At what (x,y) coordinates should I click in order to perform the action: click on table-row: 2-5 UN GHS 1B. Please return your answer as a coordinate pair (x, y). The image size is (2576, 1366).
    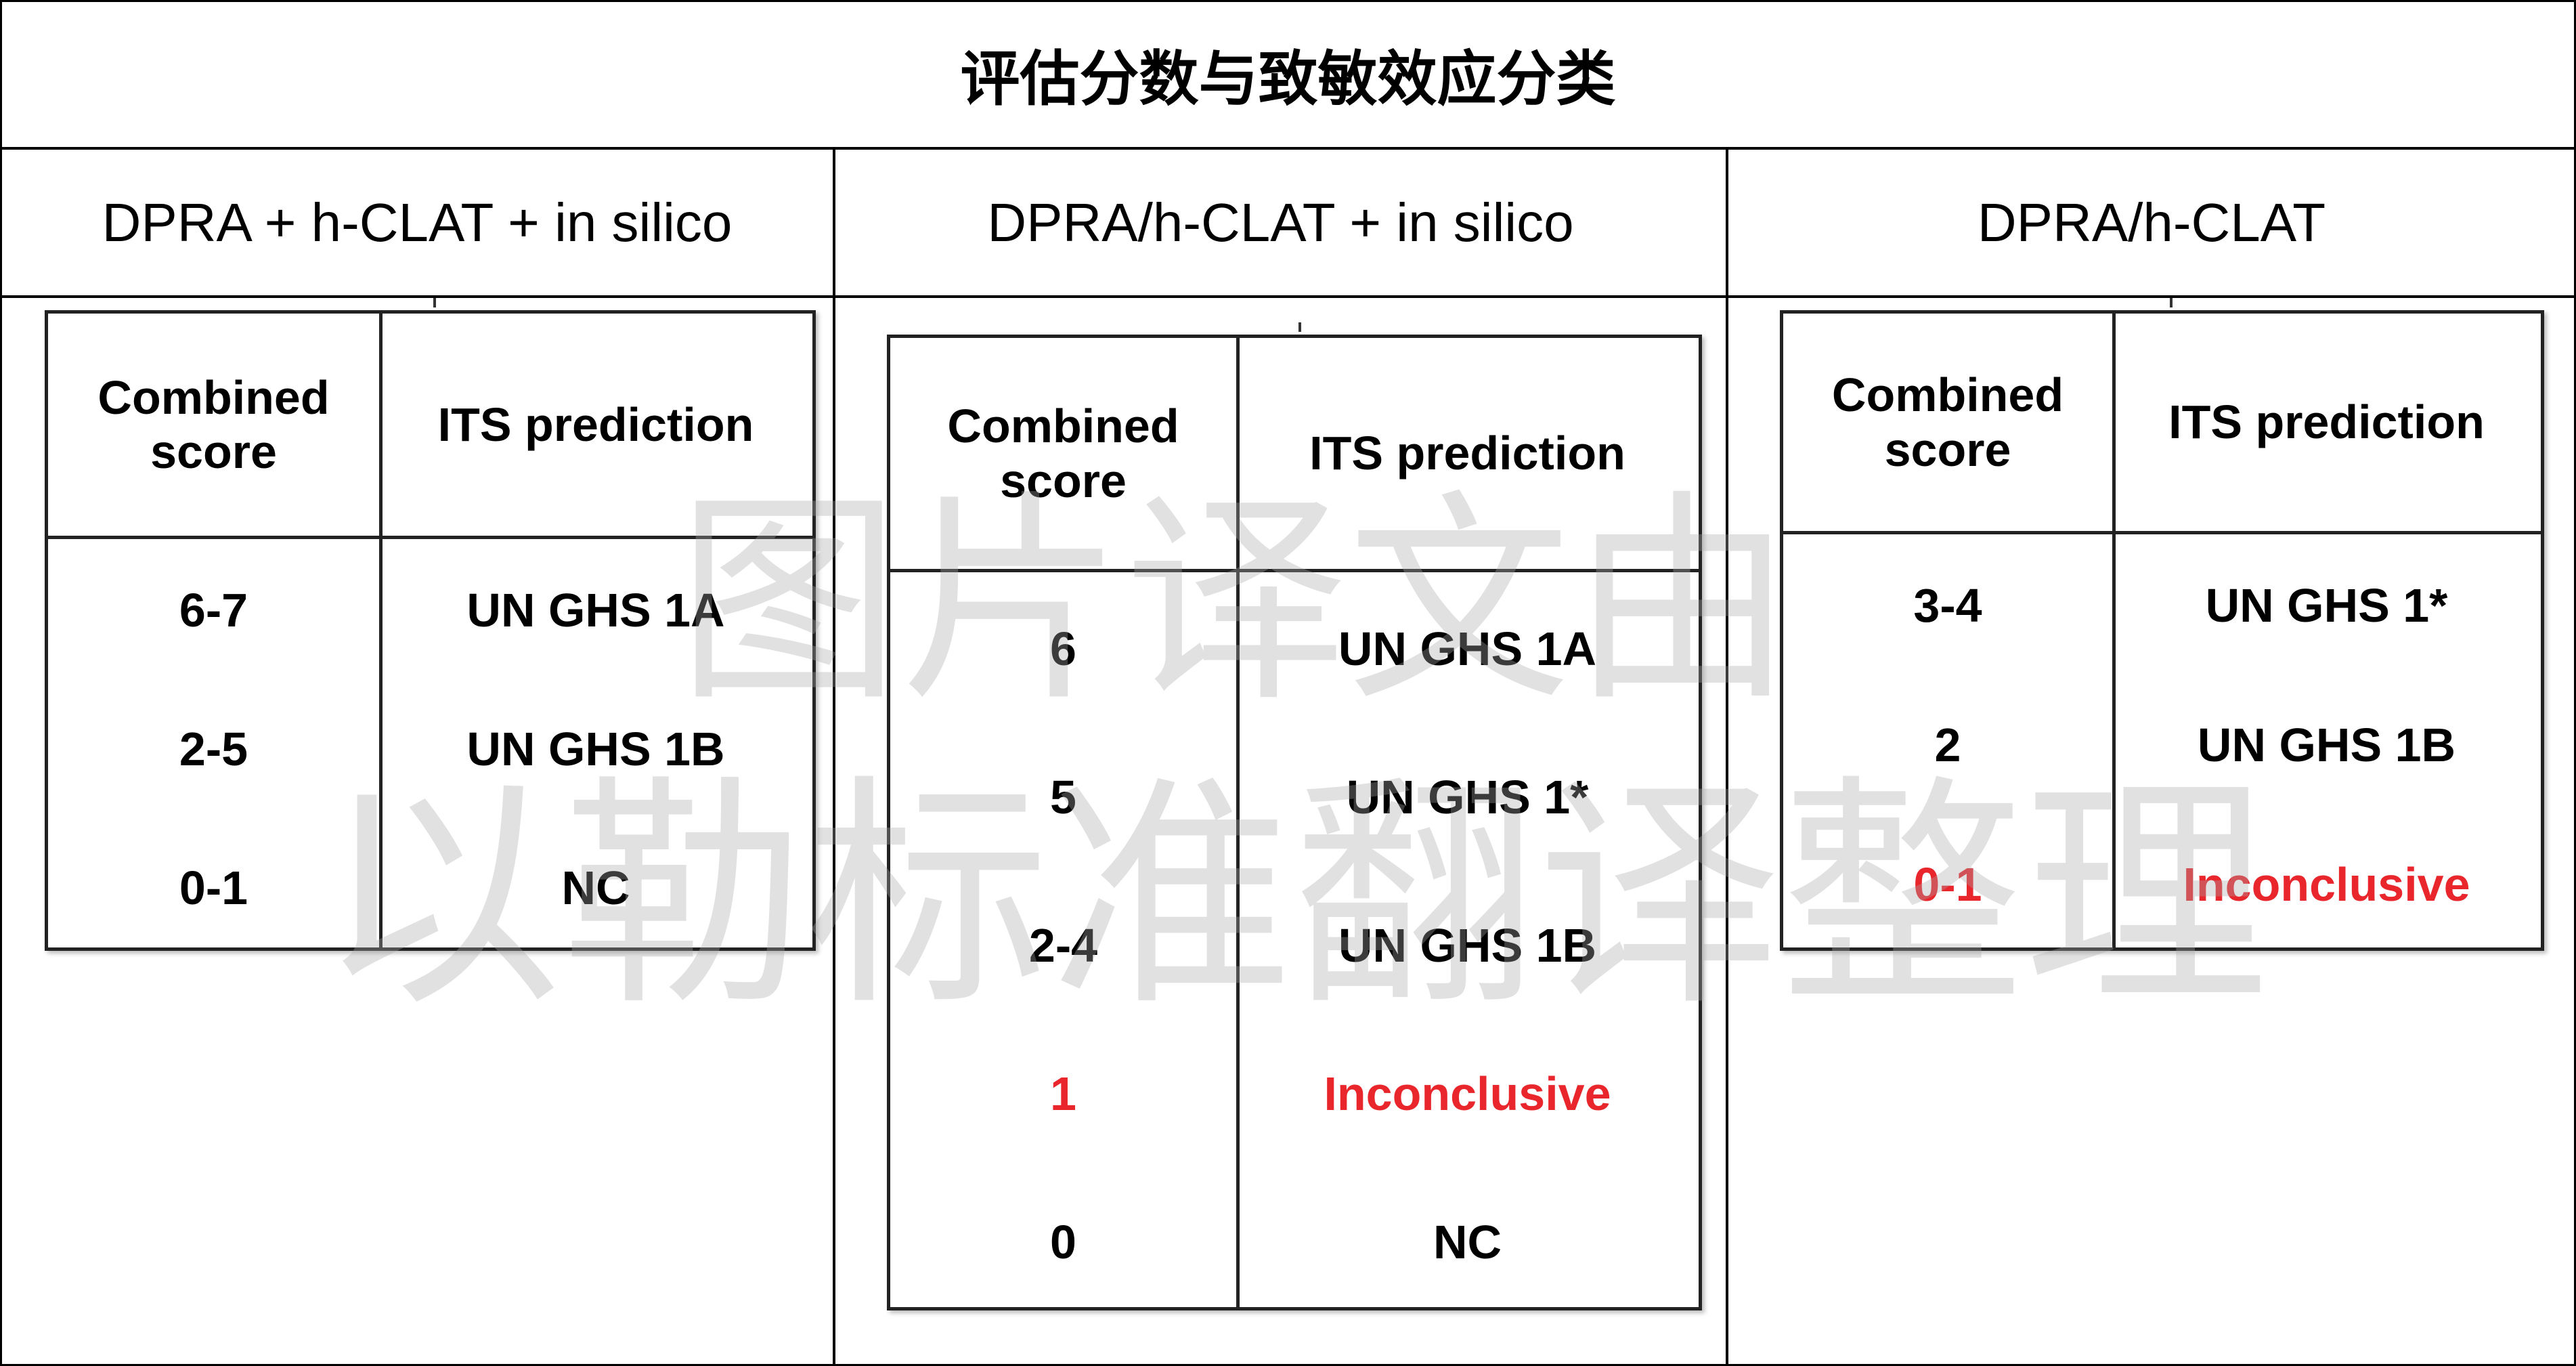
    Looking at the image, I should click on (430, 750).